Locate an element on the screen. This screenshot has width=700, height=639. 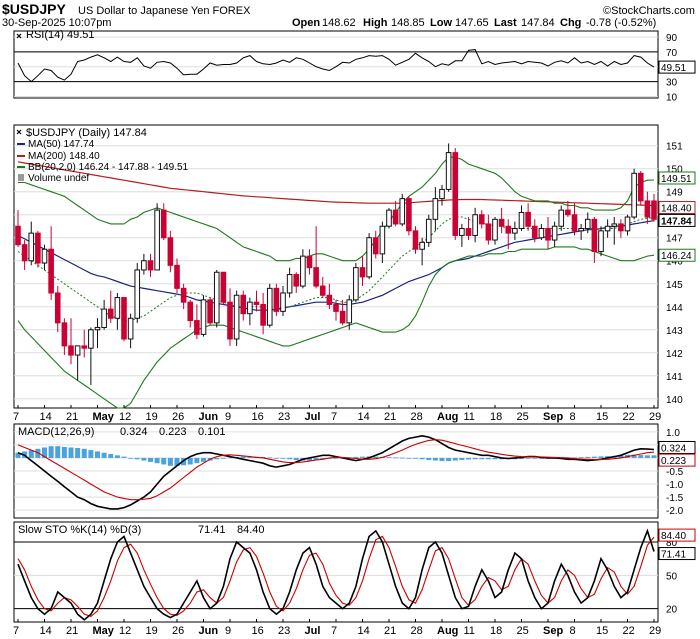
sto-x-tick: 12 is located at coordinates (125, 631).